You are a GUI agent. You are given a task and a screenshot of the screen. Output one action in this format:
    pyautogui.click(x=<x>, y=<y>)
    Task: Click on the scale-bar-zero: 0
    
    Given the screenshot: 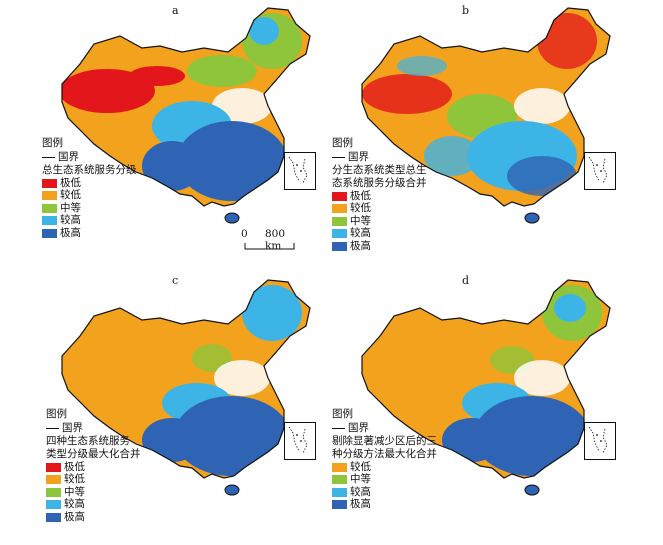 What is the action you would take?
    pyautogui.click(x=244, y=234)
    